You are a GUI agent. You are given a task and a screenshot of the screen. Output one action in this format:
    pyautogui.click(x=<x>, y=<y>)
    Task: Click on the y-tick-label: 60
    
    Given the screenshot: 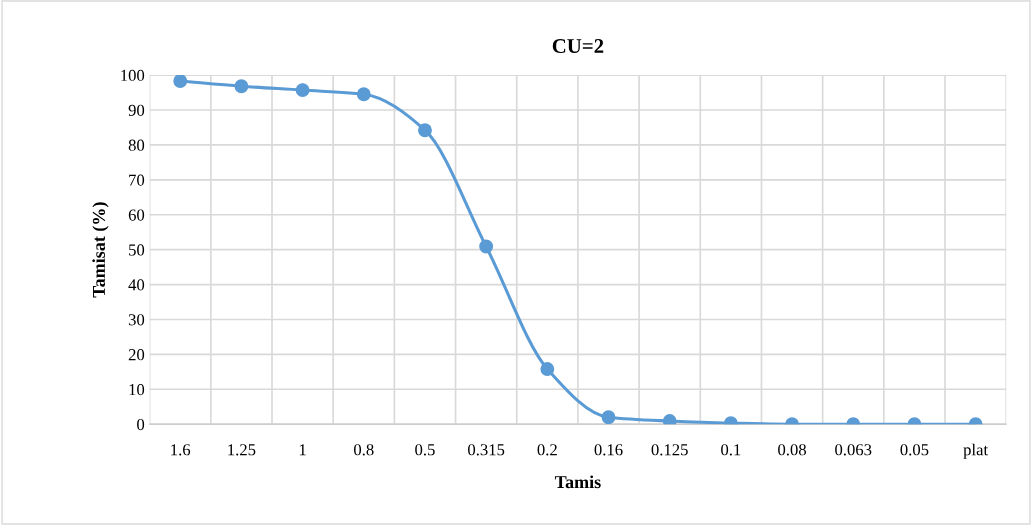 What is the action you would take?
    pyautogui.click(x=136, y=215)
    